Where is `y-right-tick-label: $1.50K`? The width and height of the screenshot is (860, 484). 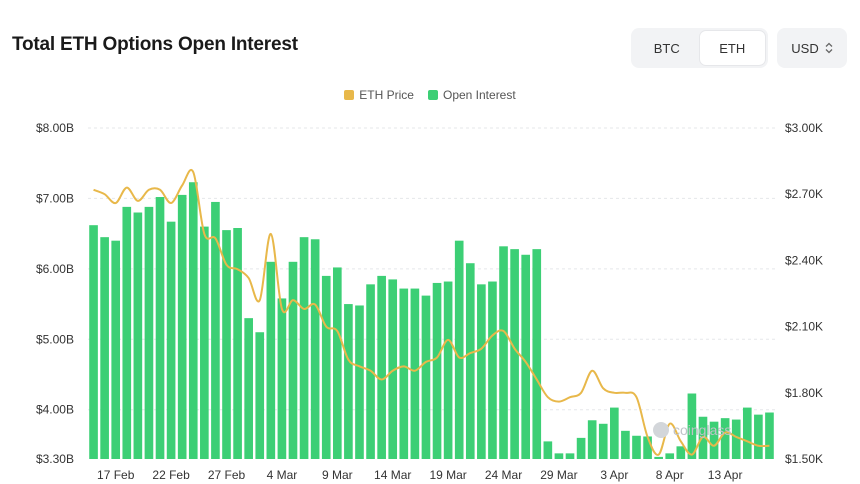 y-right-tick-label: $1.50K is located at coordinates (804, 459).